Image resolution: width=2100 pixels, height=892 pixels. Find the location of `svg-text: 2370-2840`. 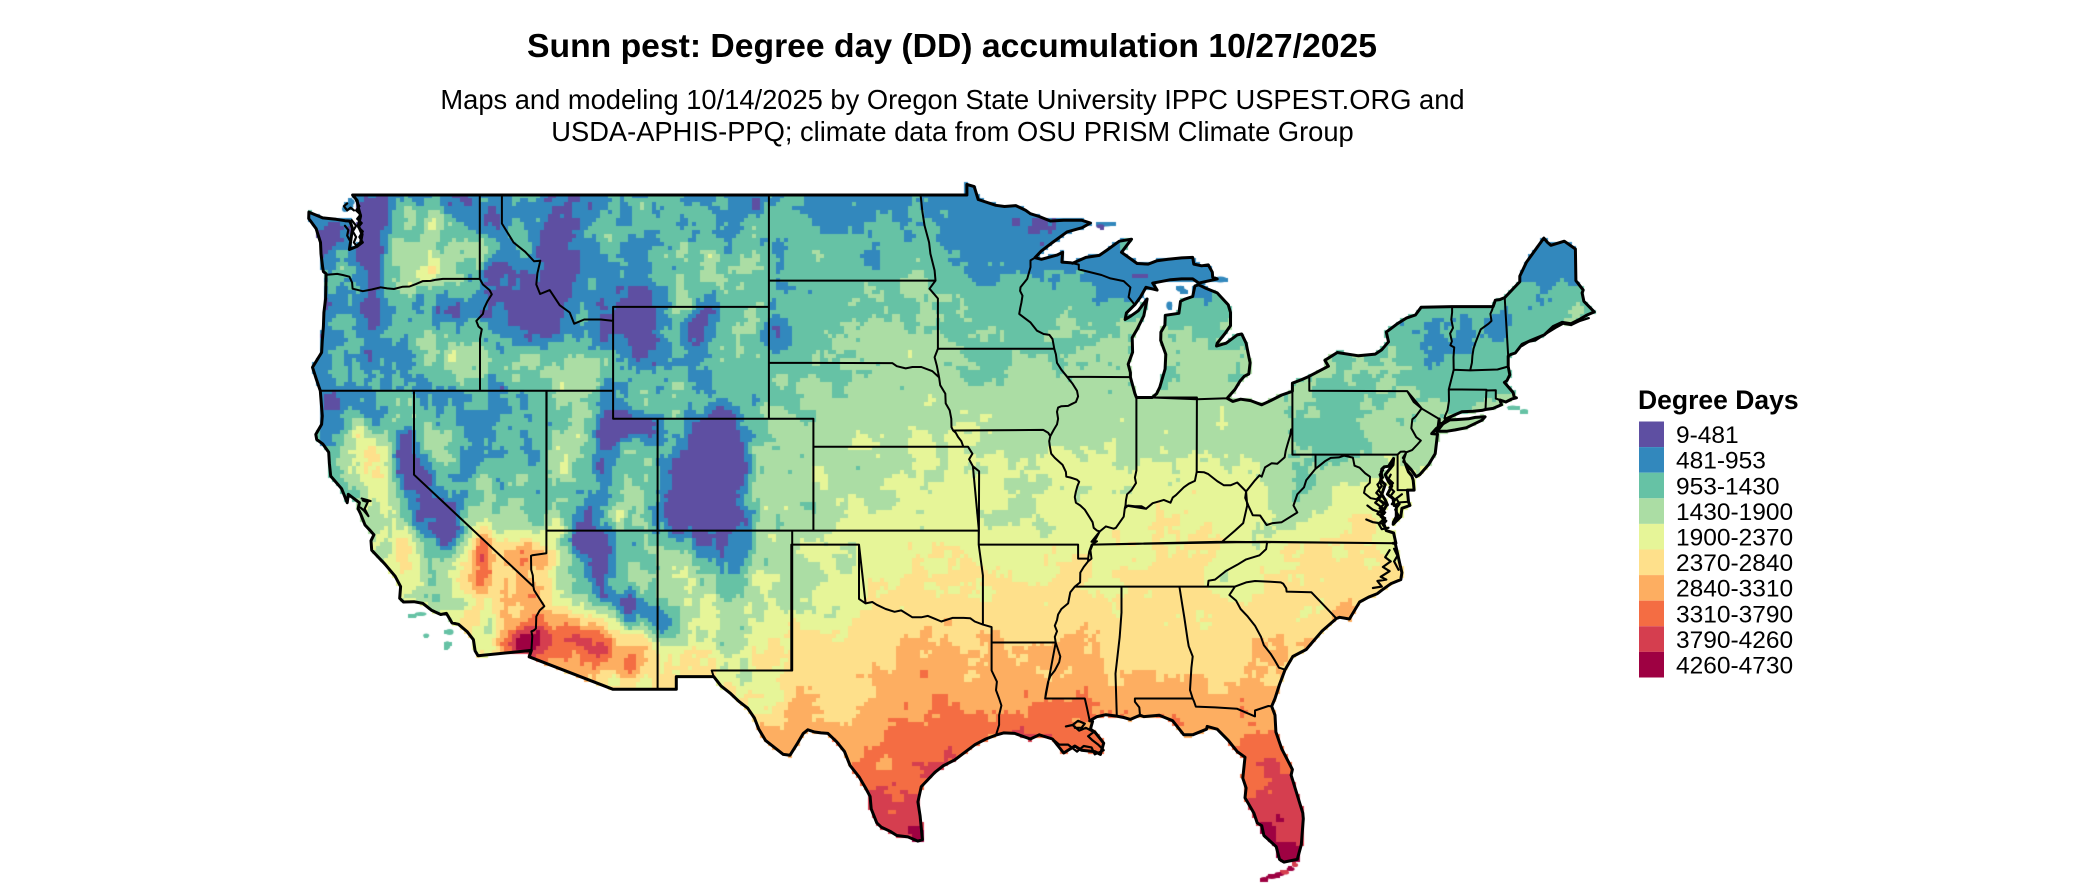

svg-text: 2370-2840 is located at coordinates (1734, 563).